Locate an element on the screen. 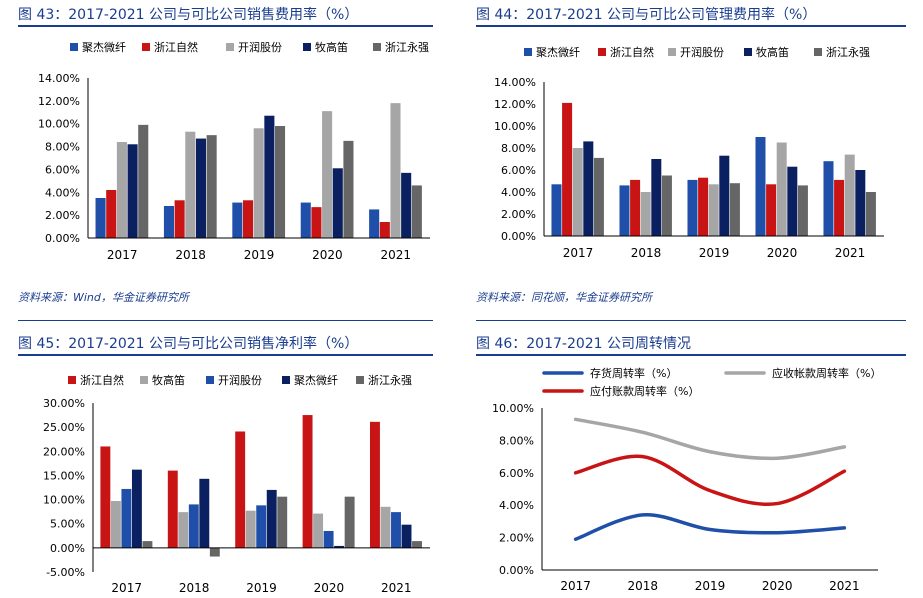  y-tick-label: -5.00% is located at coordinates (65, 572).